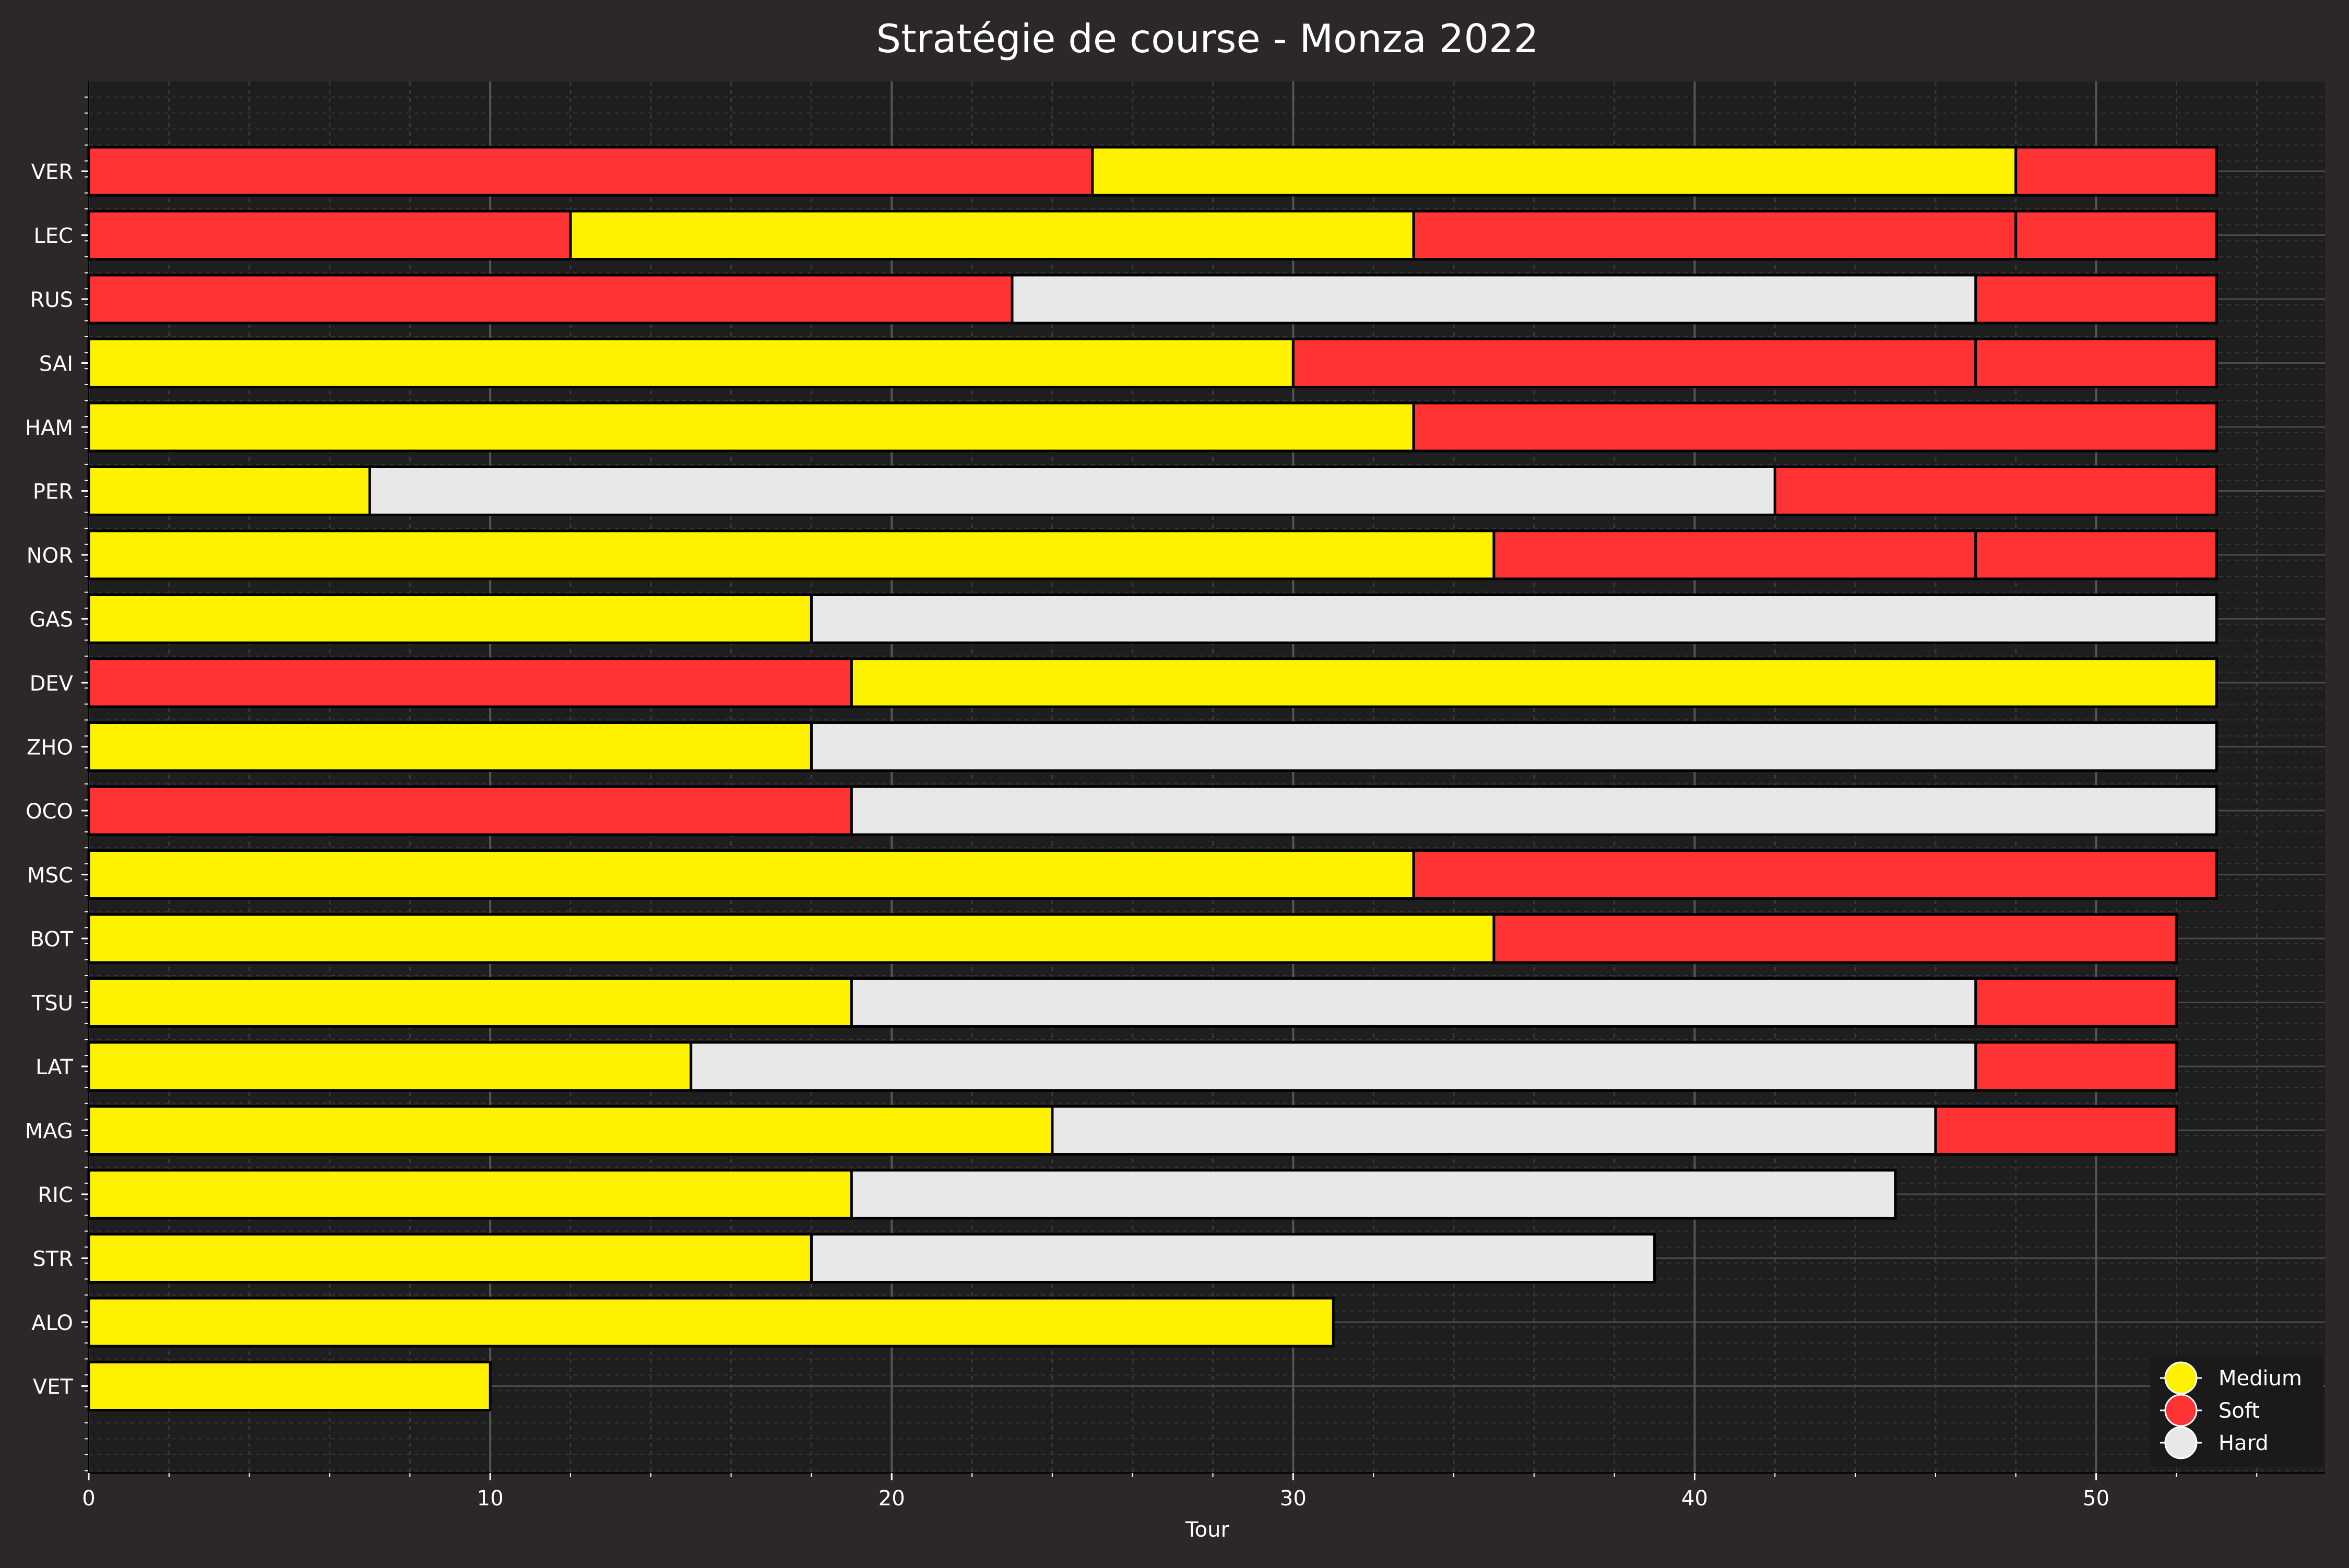 Image resolution: width=2349 pixels, height=1568 pixels. Describe the element at coordinates (51, 300) in the screenshot. I see `y-tick-label: RUS` at that location.